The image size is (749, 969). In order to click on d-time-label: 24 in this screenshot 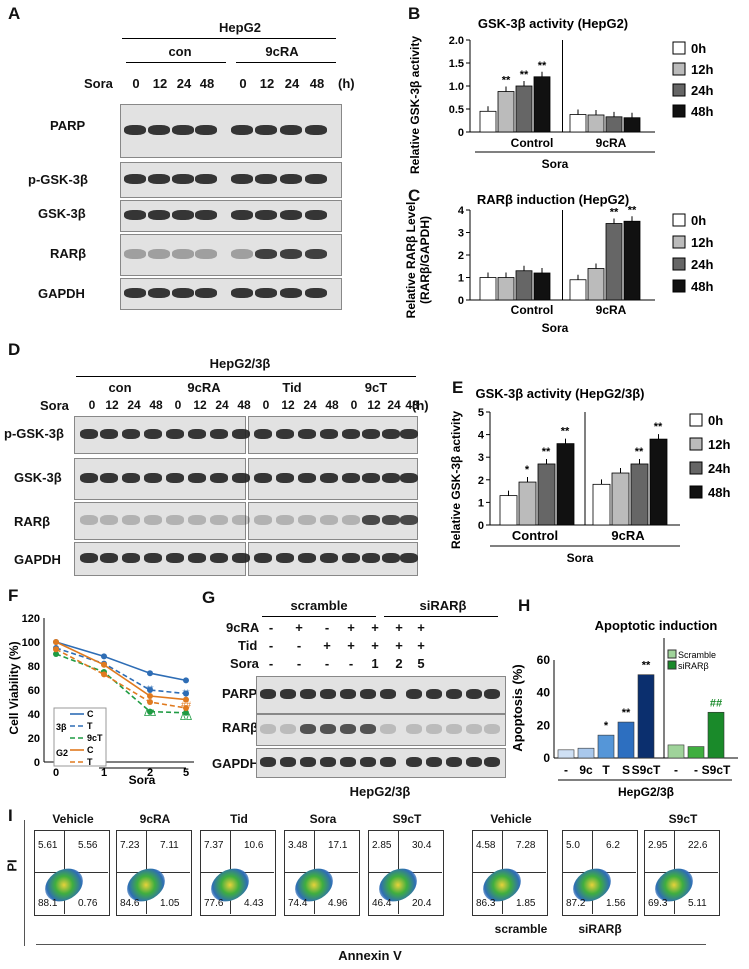, I will do `click(310, 405)`.